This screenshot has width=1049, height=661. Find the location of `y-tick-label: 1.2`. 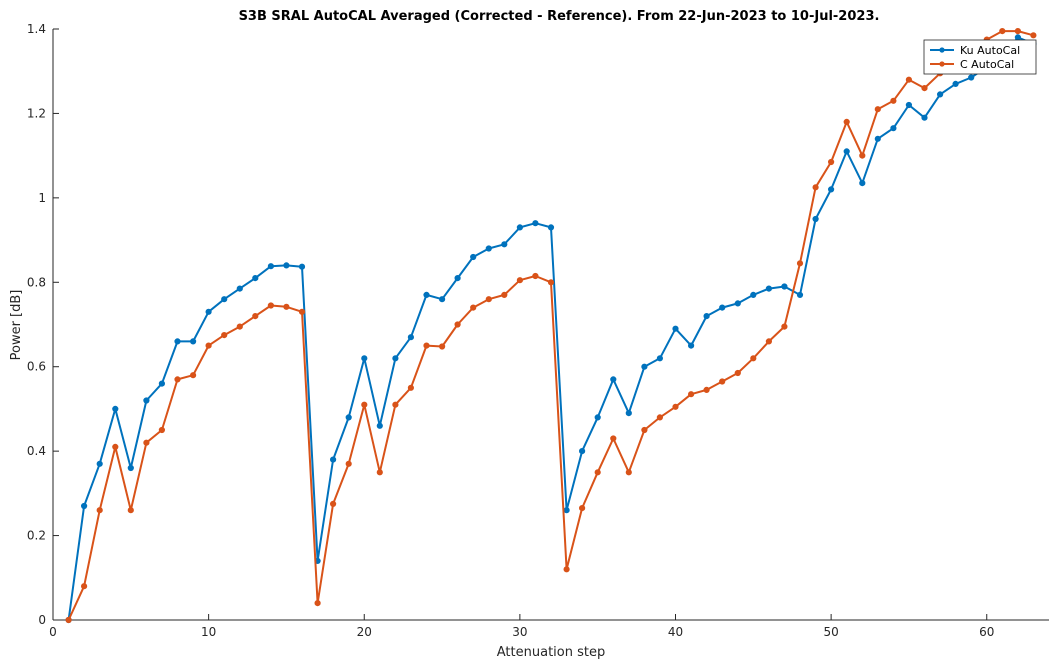

y-tick-label: 1.2 is located at coordinates (36, 113).